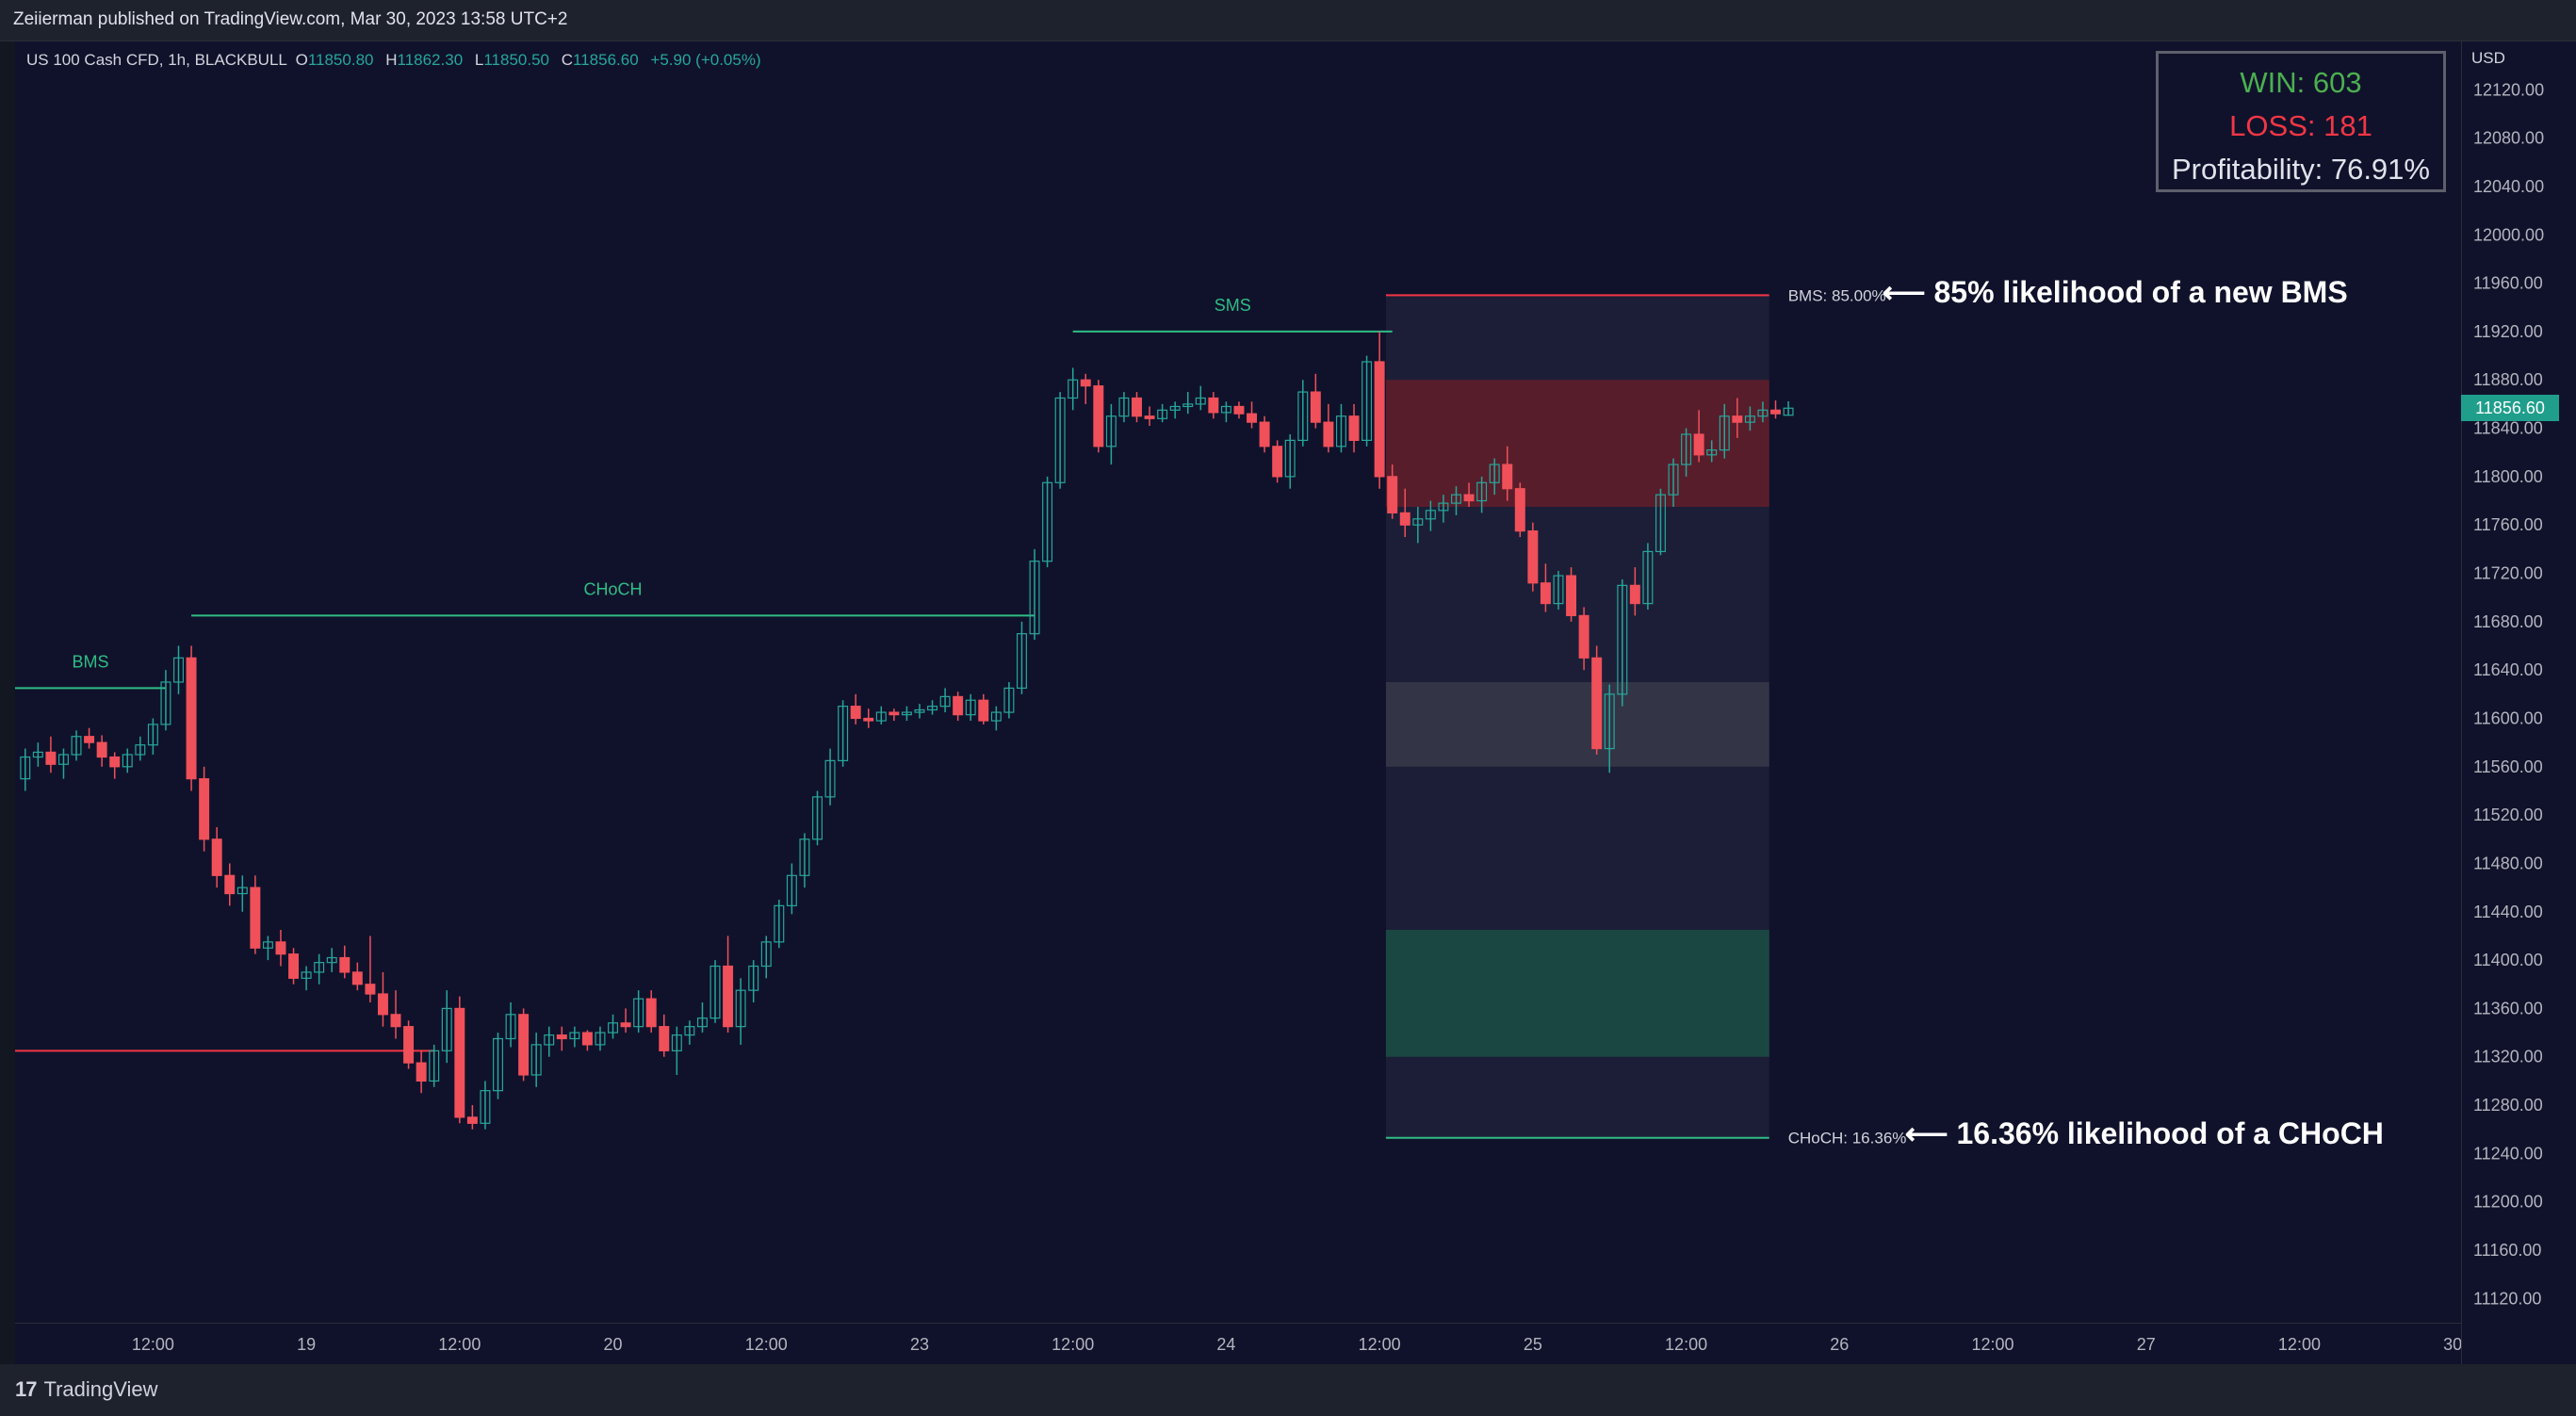 This screenshot has height=1416, width=2576. I want to click on price-tick-label: 11600.00, so click(2508, 717).